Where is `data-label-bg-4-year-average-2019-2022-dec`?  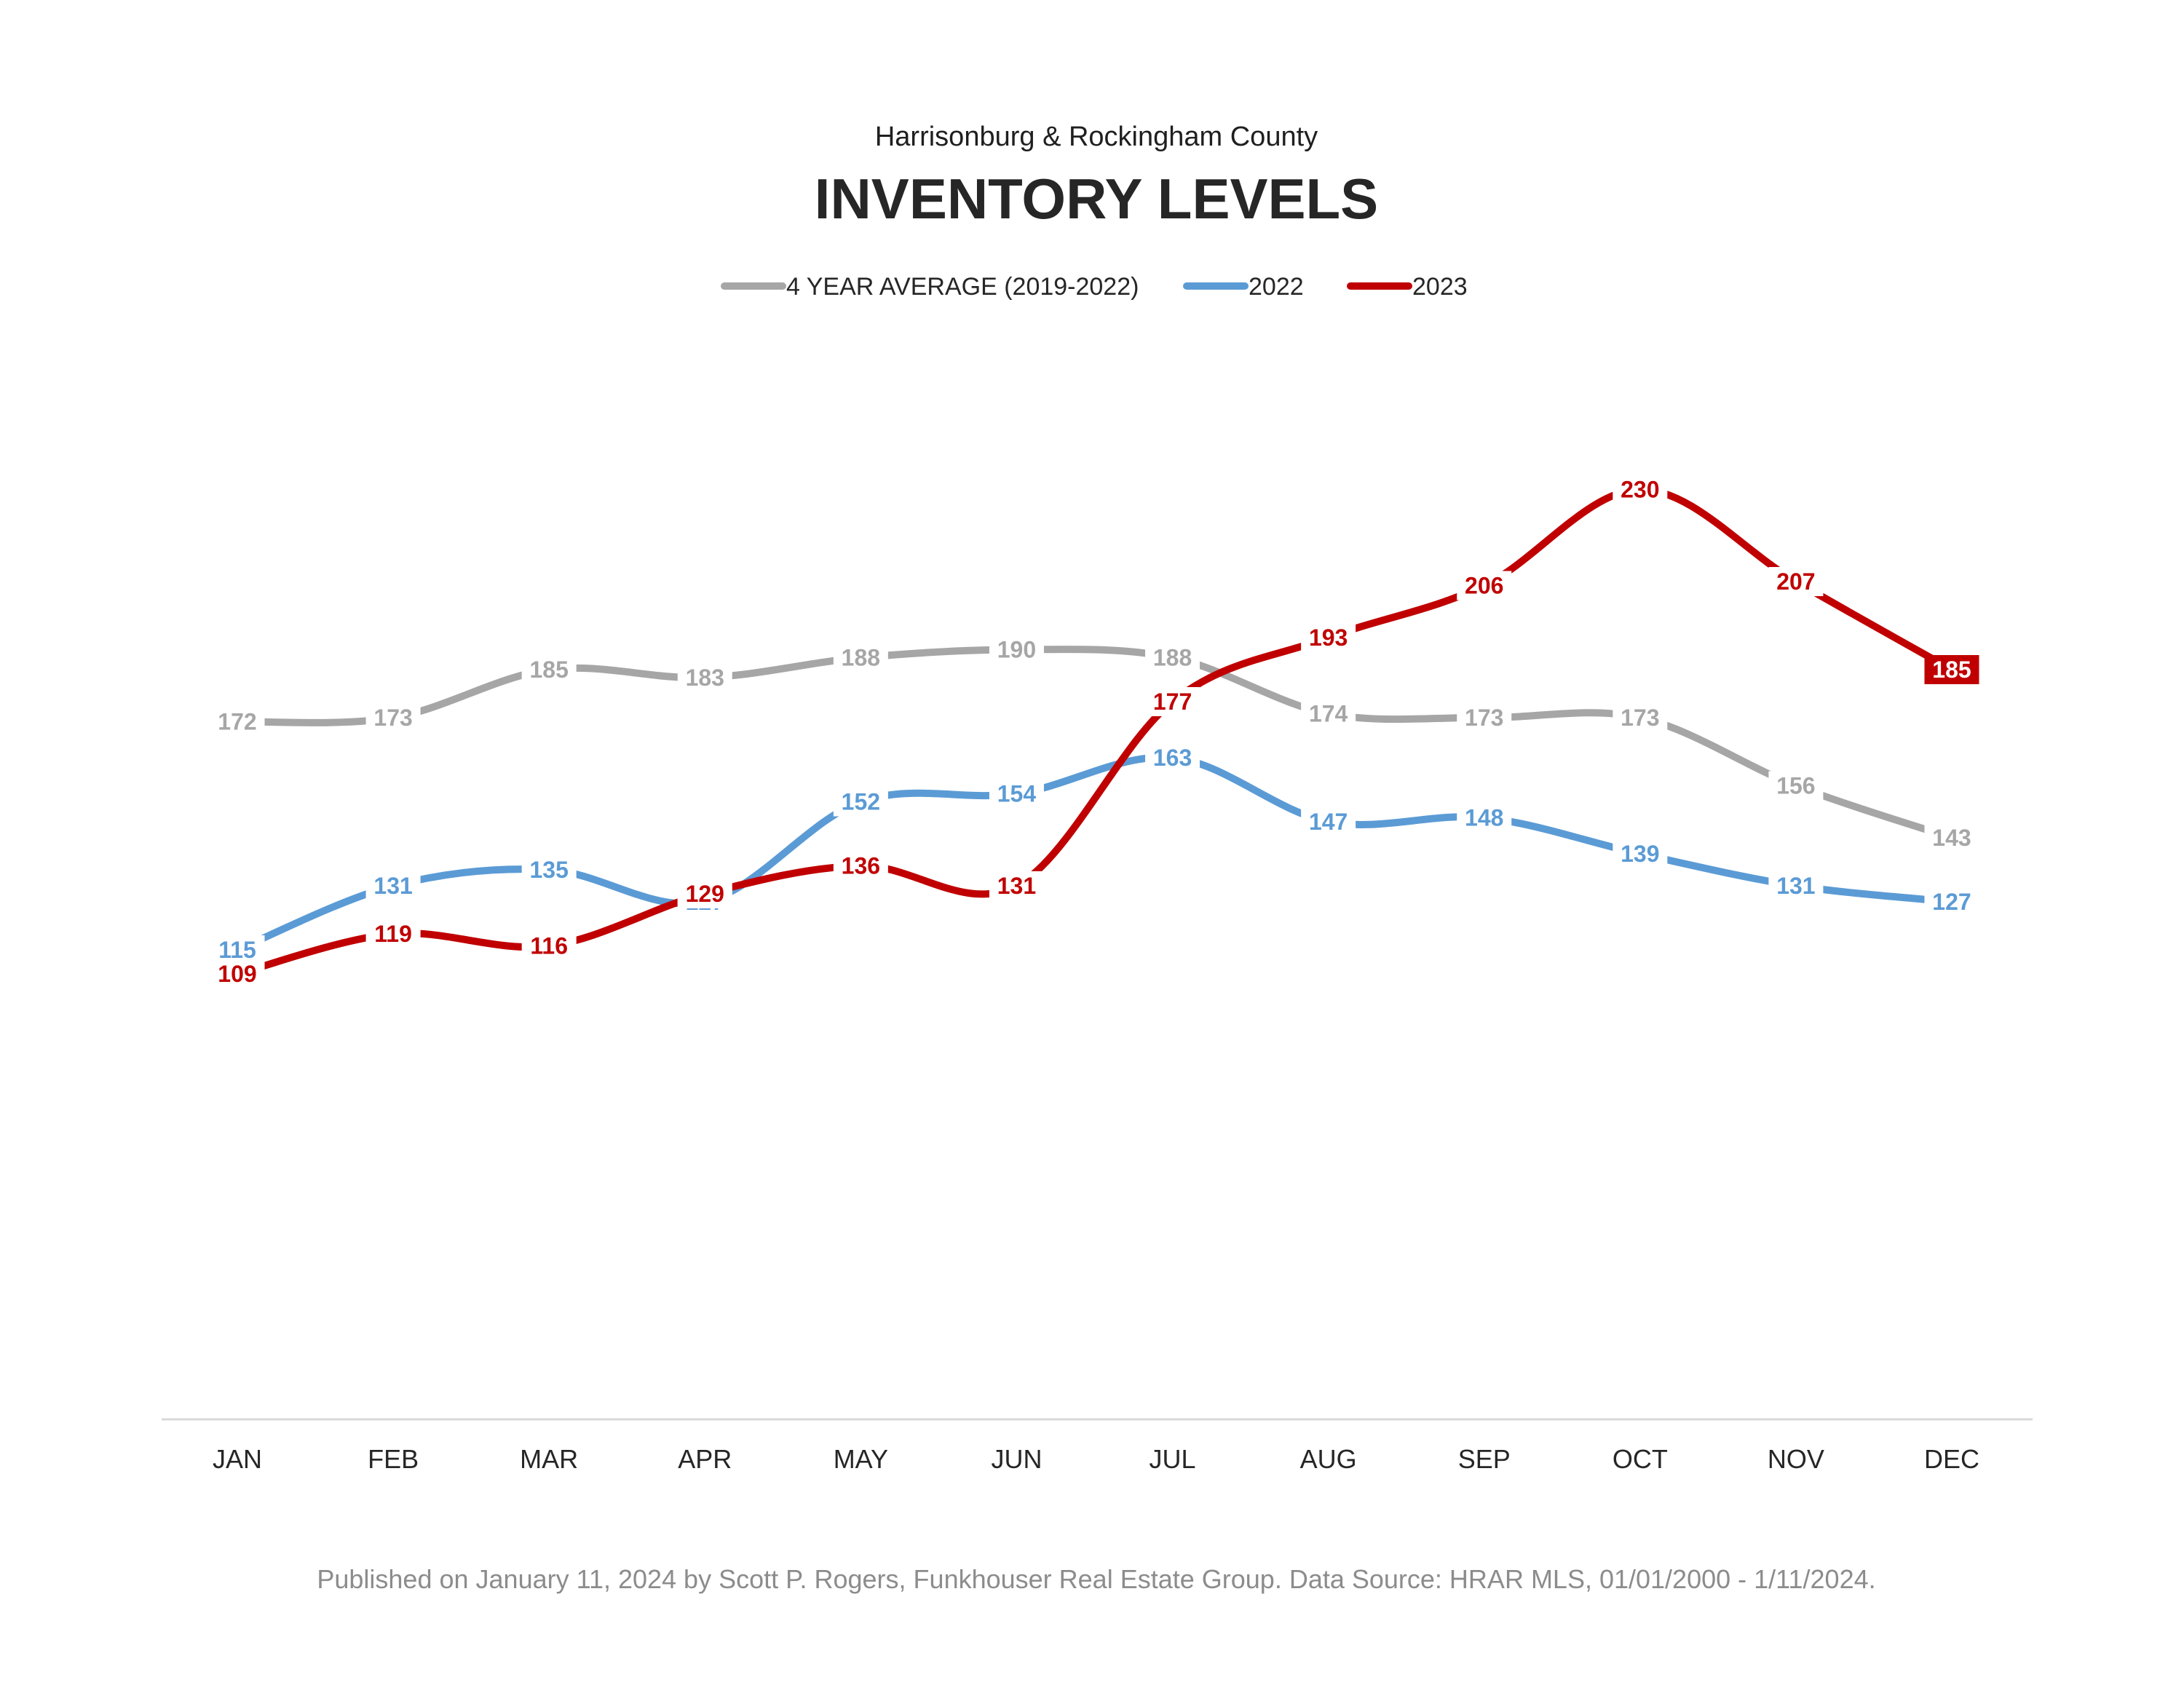
data-label-bg-4-year-average-2019-2022-dec is located at coordinates (1951, 837).